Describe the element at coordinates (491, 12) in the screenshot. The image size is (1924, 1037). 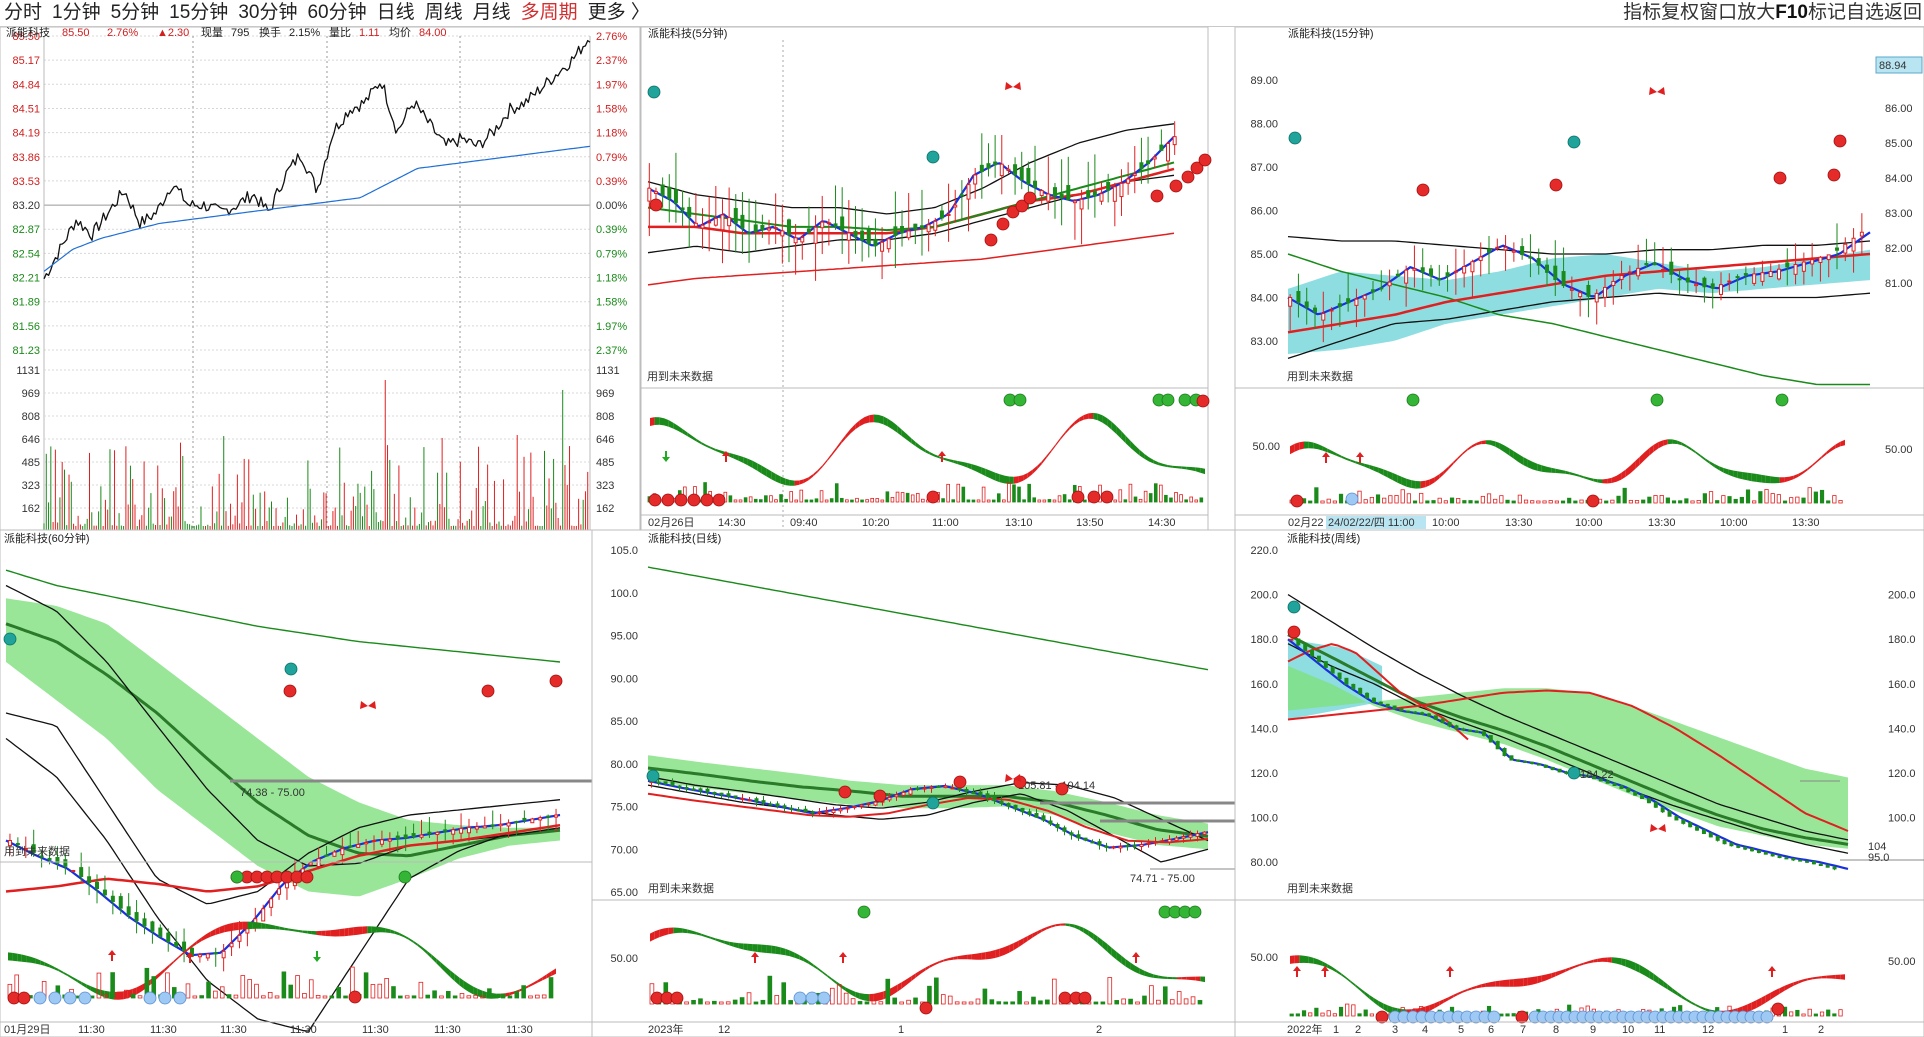
I see `period-tab-8: 月线` at that location.